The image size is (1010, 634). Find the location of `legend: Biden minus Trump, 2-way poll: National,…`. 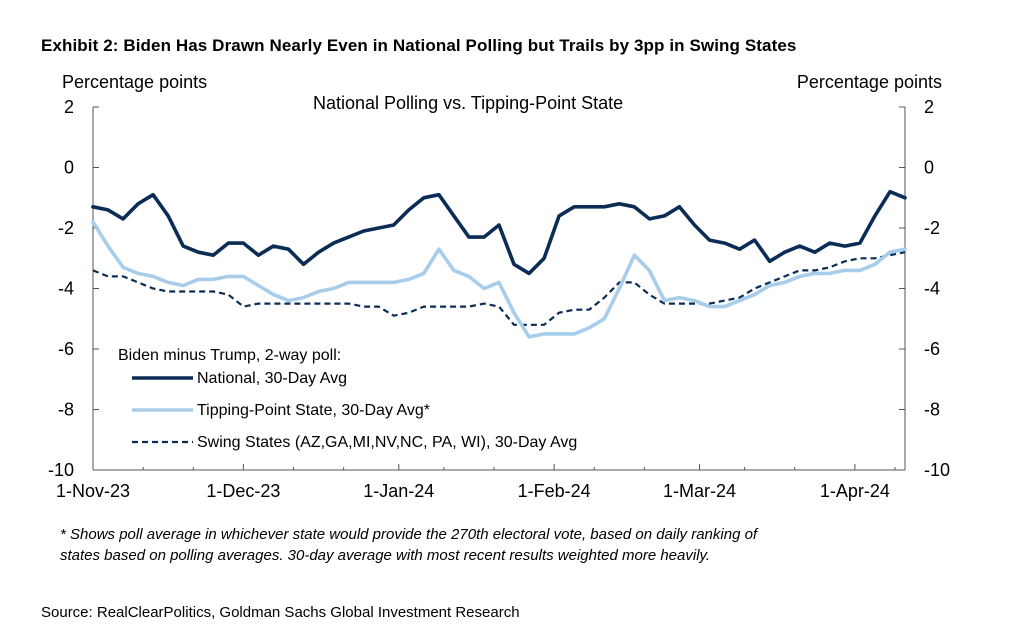

legend: Biden minus Trump, 2-way poll: National,… is located at coordinates (347, 399).